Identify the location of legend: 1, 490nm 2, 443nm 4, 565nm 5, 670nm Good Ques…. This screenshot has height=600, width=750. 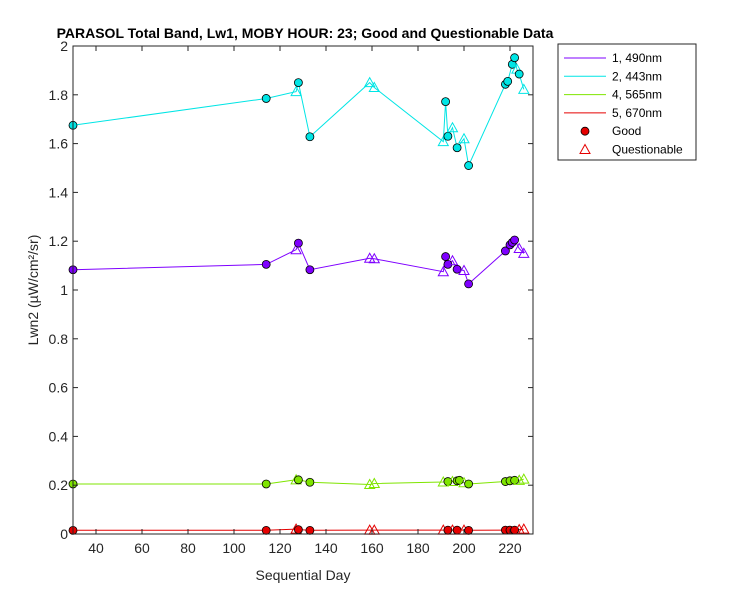
(627, 102).